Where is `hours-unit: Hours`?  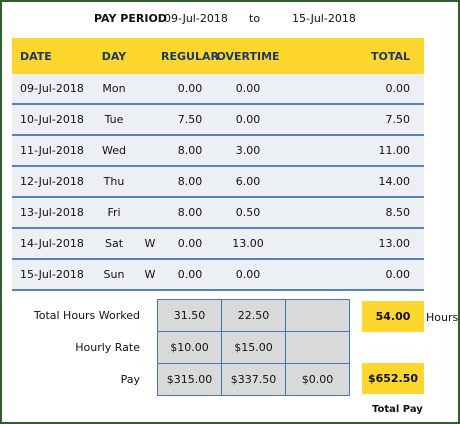 hours-unit: Hours is located at coordinates (442, 317).